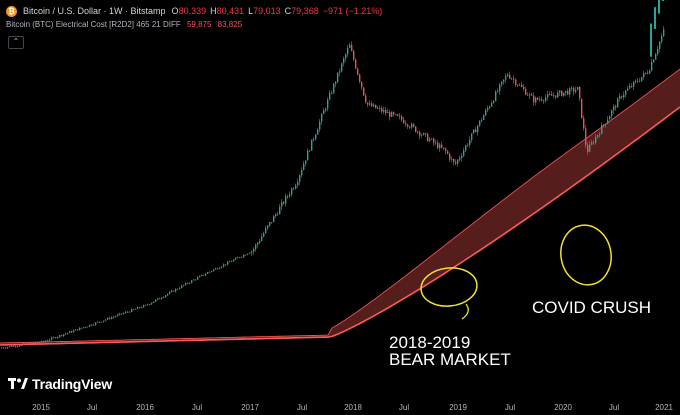 The image size is (680, 415). I want to click on bitcoin-icon: ₿, so click(11, 11).